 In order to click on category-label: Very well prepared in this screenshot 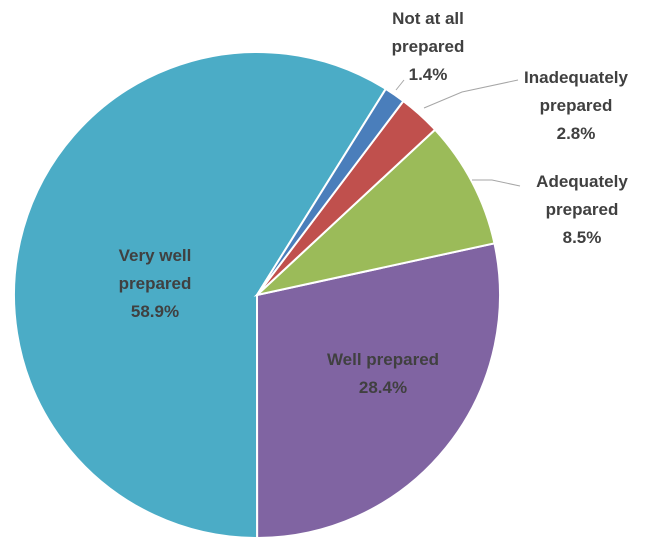, I will do `click(155, 269)`.